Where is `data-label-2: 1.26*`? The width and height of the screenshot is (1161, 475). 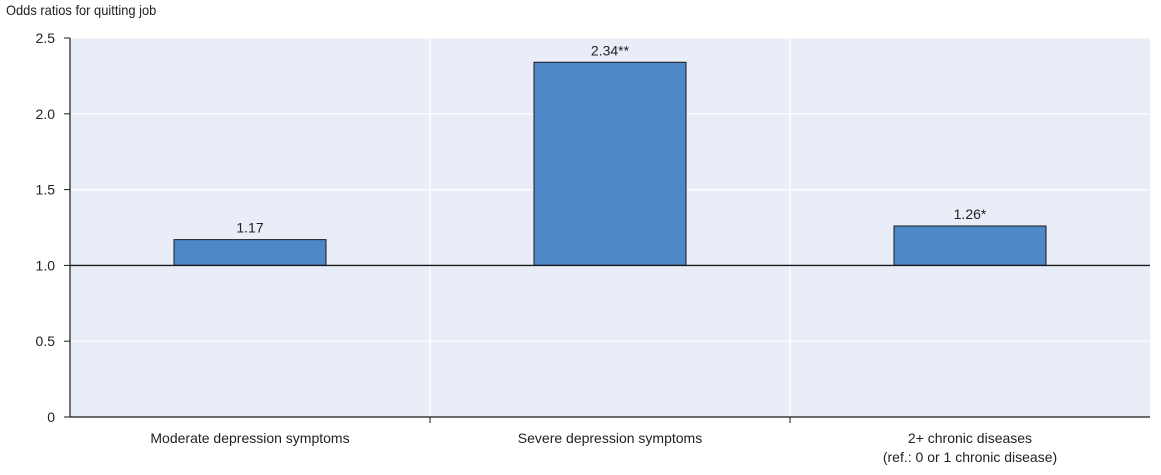
data-label-2: 1.26* is located at coordinates (970, 214).